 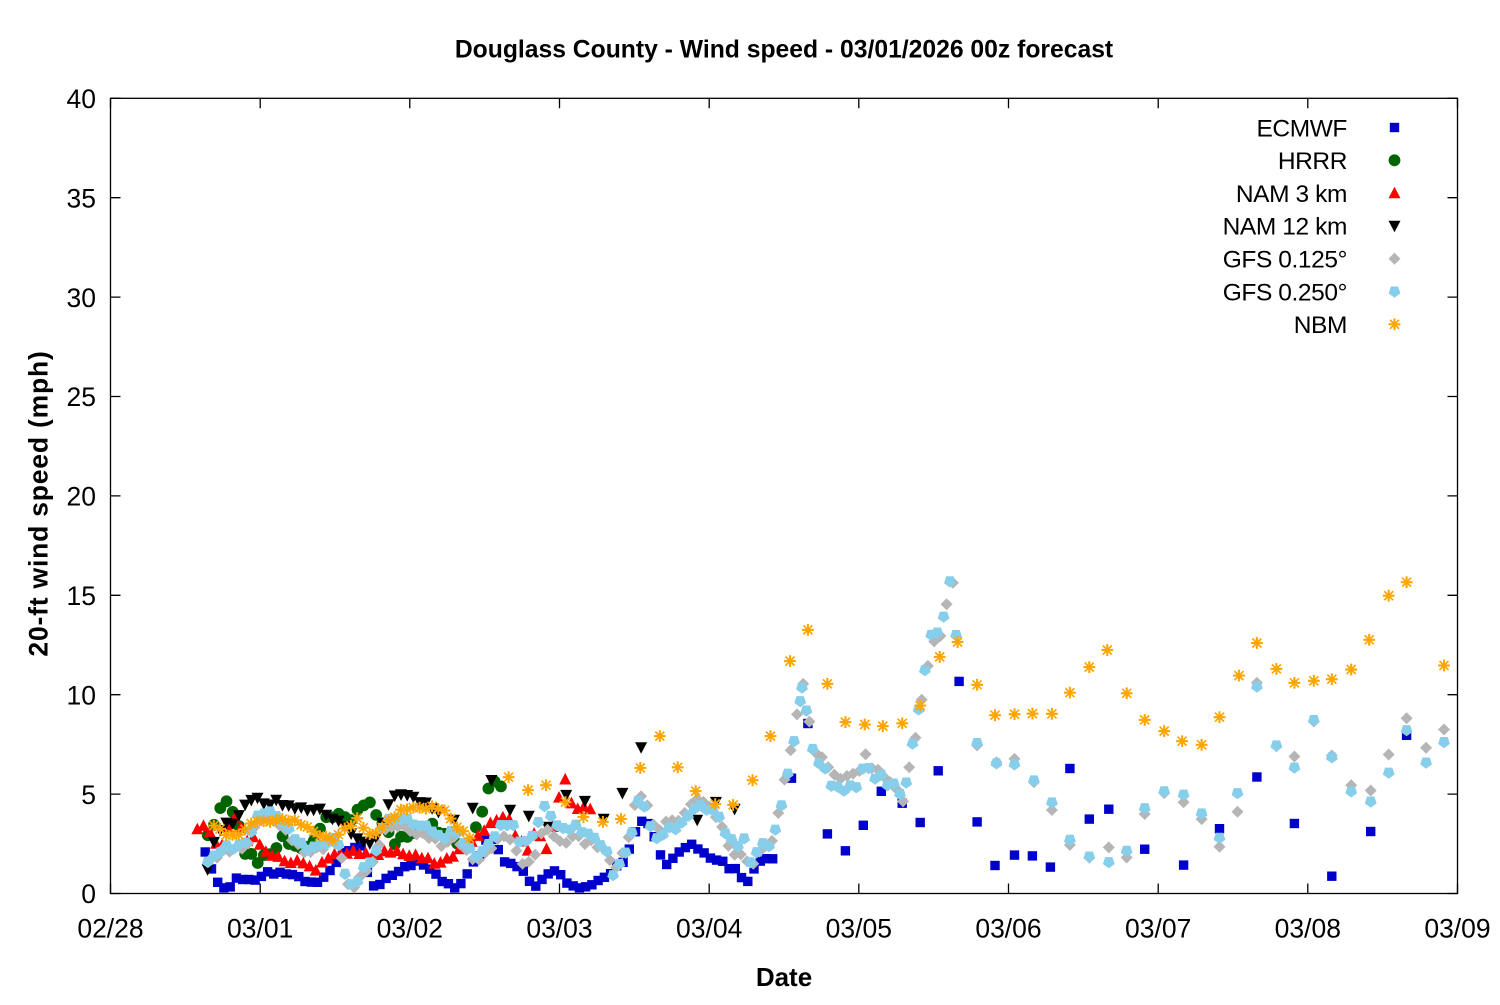 What do you see at coordinates (1308, 929) in the screenshot?
I see `svg-text: 03/08` at bounding box center [1308, 929].